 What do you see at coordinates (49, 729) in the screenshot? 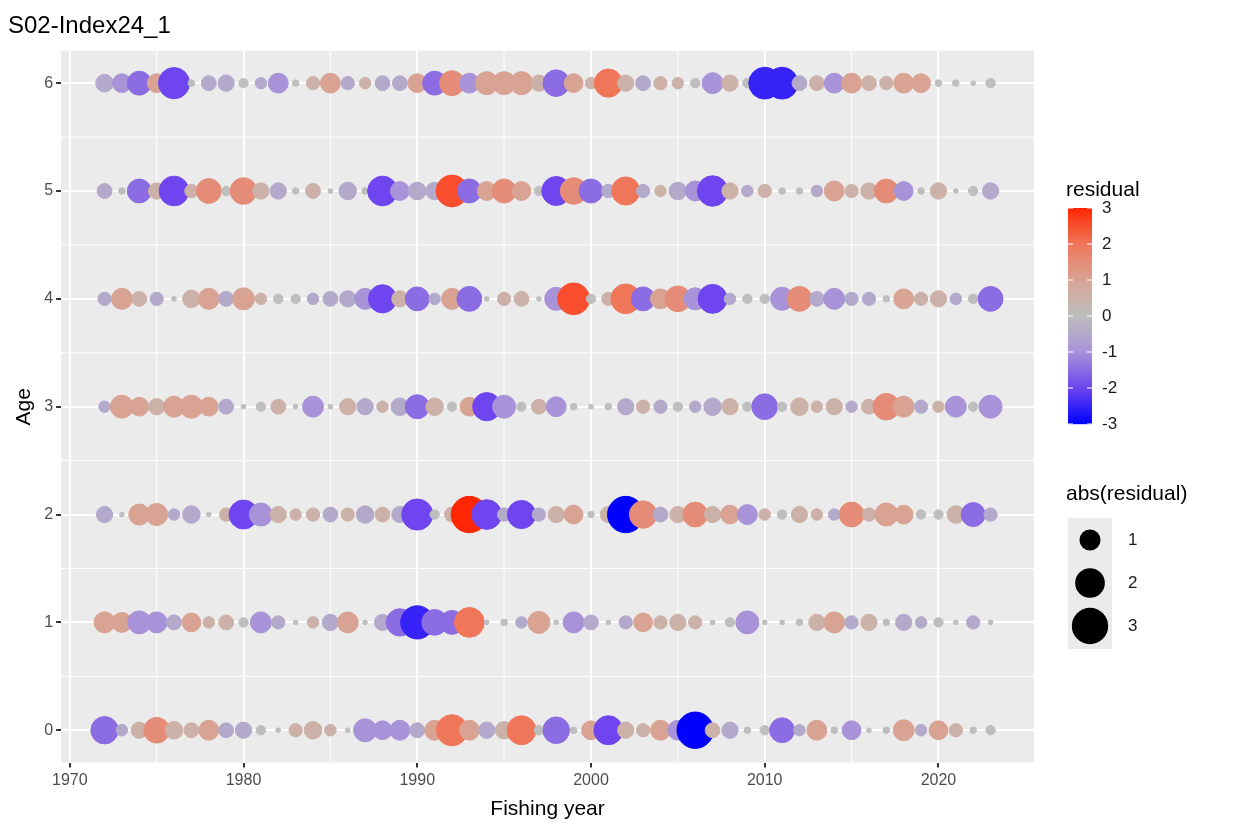
I see `y-tick-label: 0` at bounding box center [49, 729].